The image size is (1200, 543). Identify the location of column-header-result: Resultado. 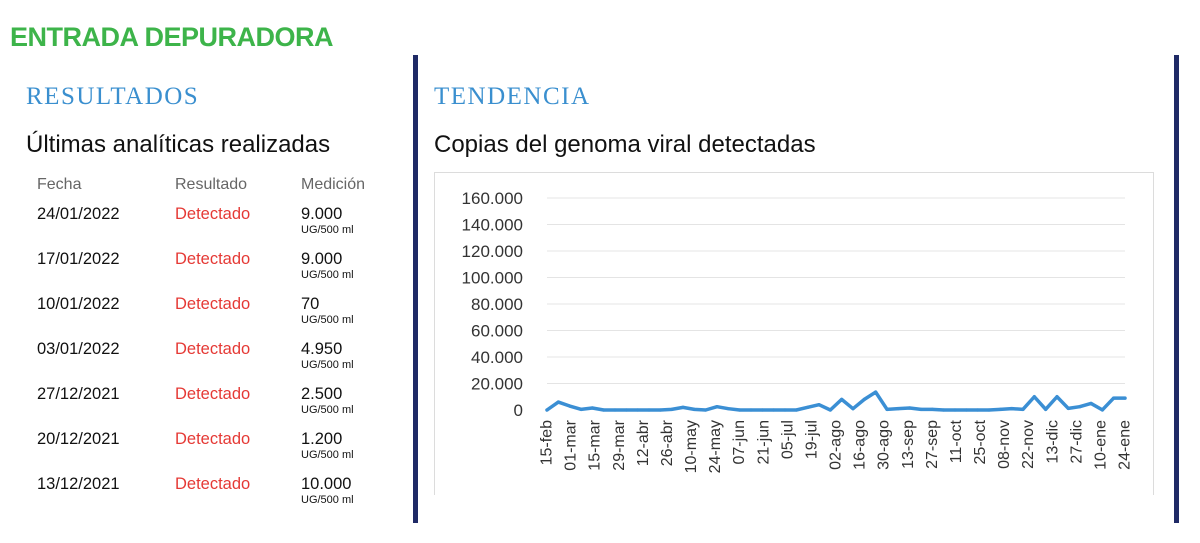
(211, 184).